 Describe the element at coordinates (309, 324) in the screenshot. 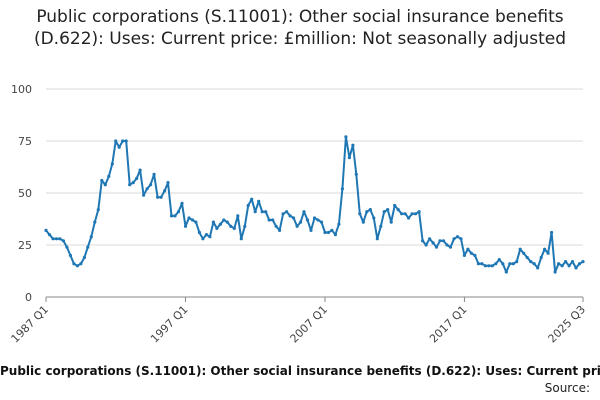

I see `x-tick-label-2: 2007 Q1` at that location.